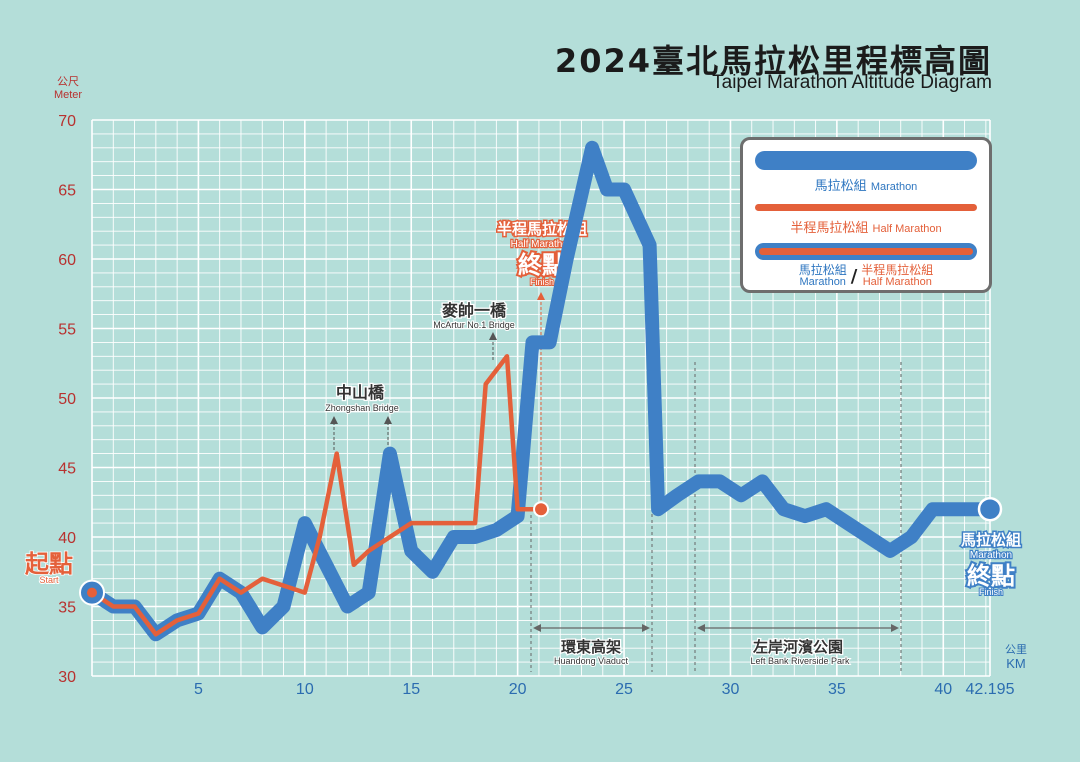 The image size is (1080, 762). Describe the element at coordinates (822, 282) in the screenshot. I see `legend-shared-marathon-en: Marathon` at that location.